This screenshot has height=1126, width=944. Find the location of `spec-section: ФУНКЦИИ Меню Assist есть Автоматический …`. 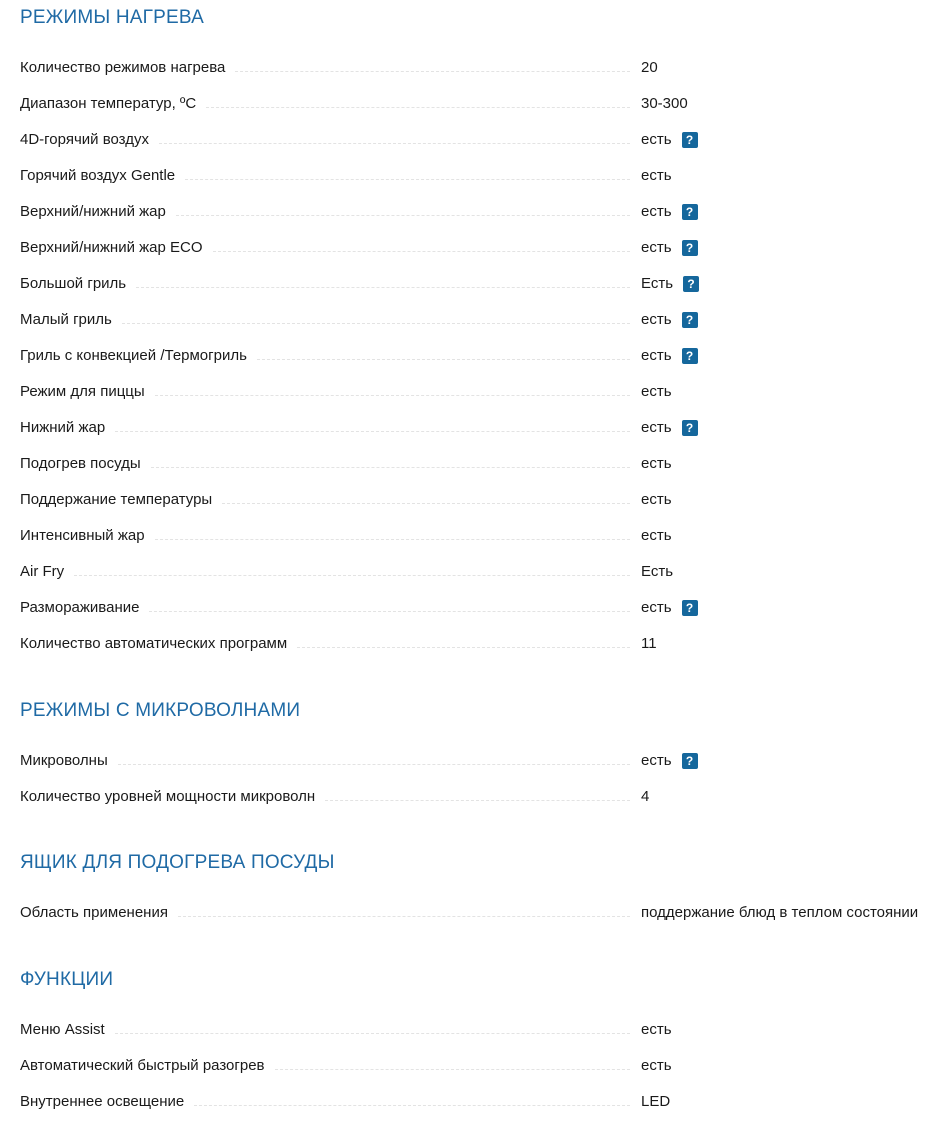

spec-section: ФУНКЦИИ Меню Assist есть Автоматический … is located at coordinates (482, 1047).